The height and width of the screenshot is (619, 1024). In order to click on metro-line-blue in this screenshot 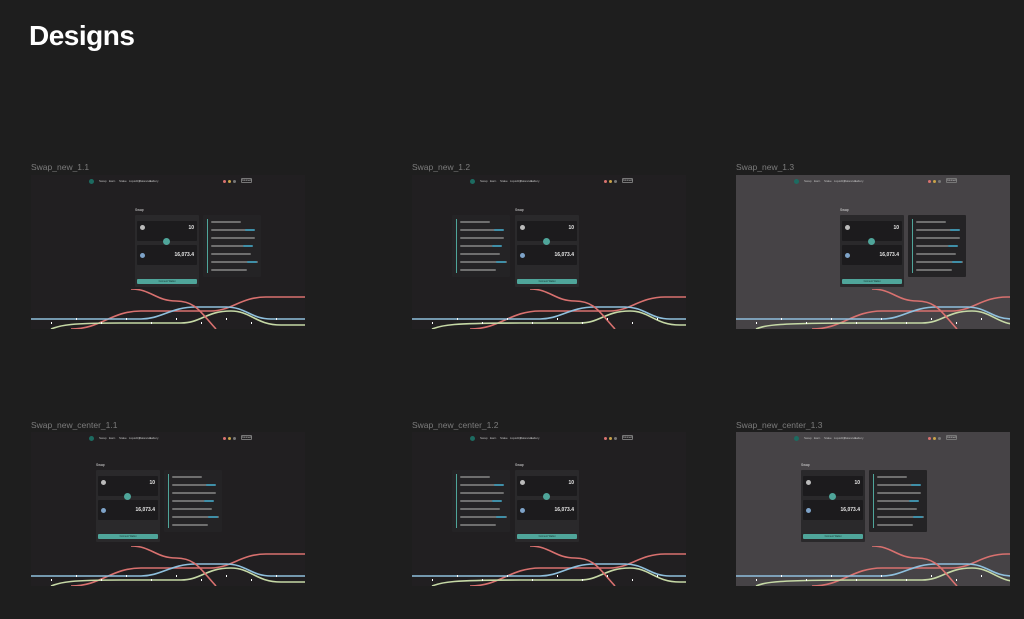, I will do `click(549, 570)`.